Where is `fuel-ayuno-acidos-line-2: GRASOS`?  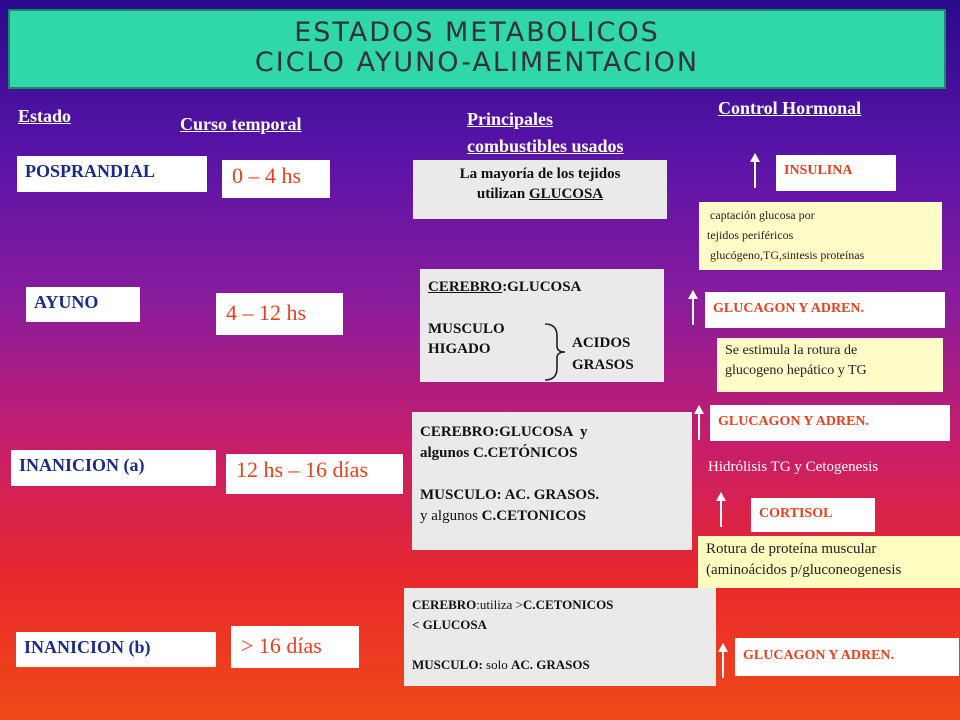
fuel-ayuno-acidos-line-2: GRASOS is located at coordinates (603, 365).